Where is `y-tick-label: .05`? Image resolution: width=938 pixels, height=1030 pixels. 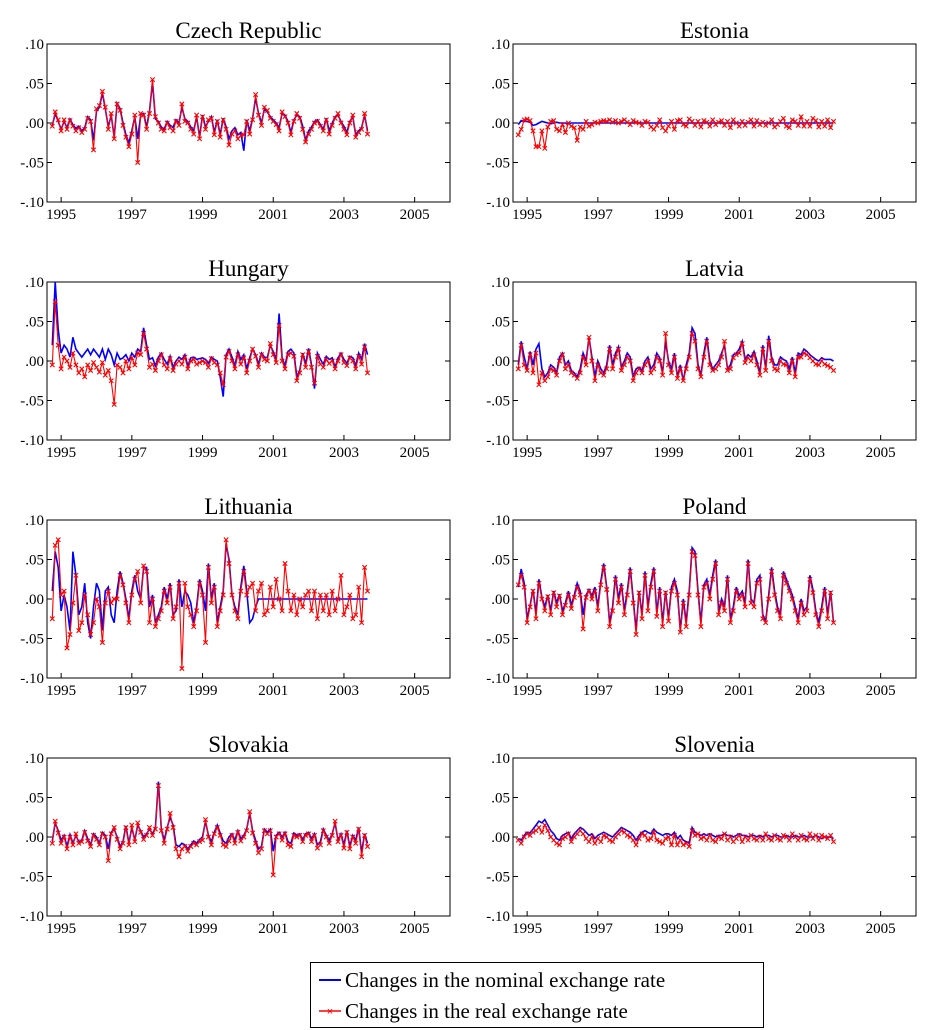
y-tick-label: .05 is located at coordinates (500, 323).